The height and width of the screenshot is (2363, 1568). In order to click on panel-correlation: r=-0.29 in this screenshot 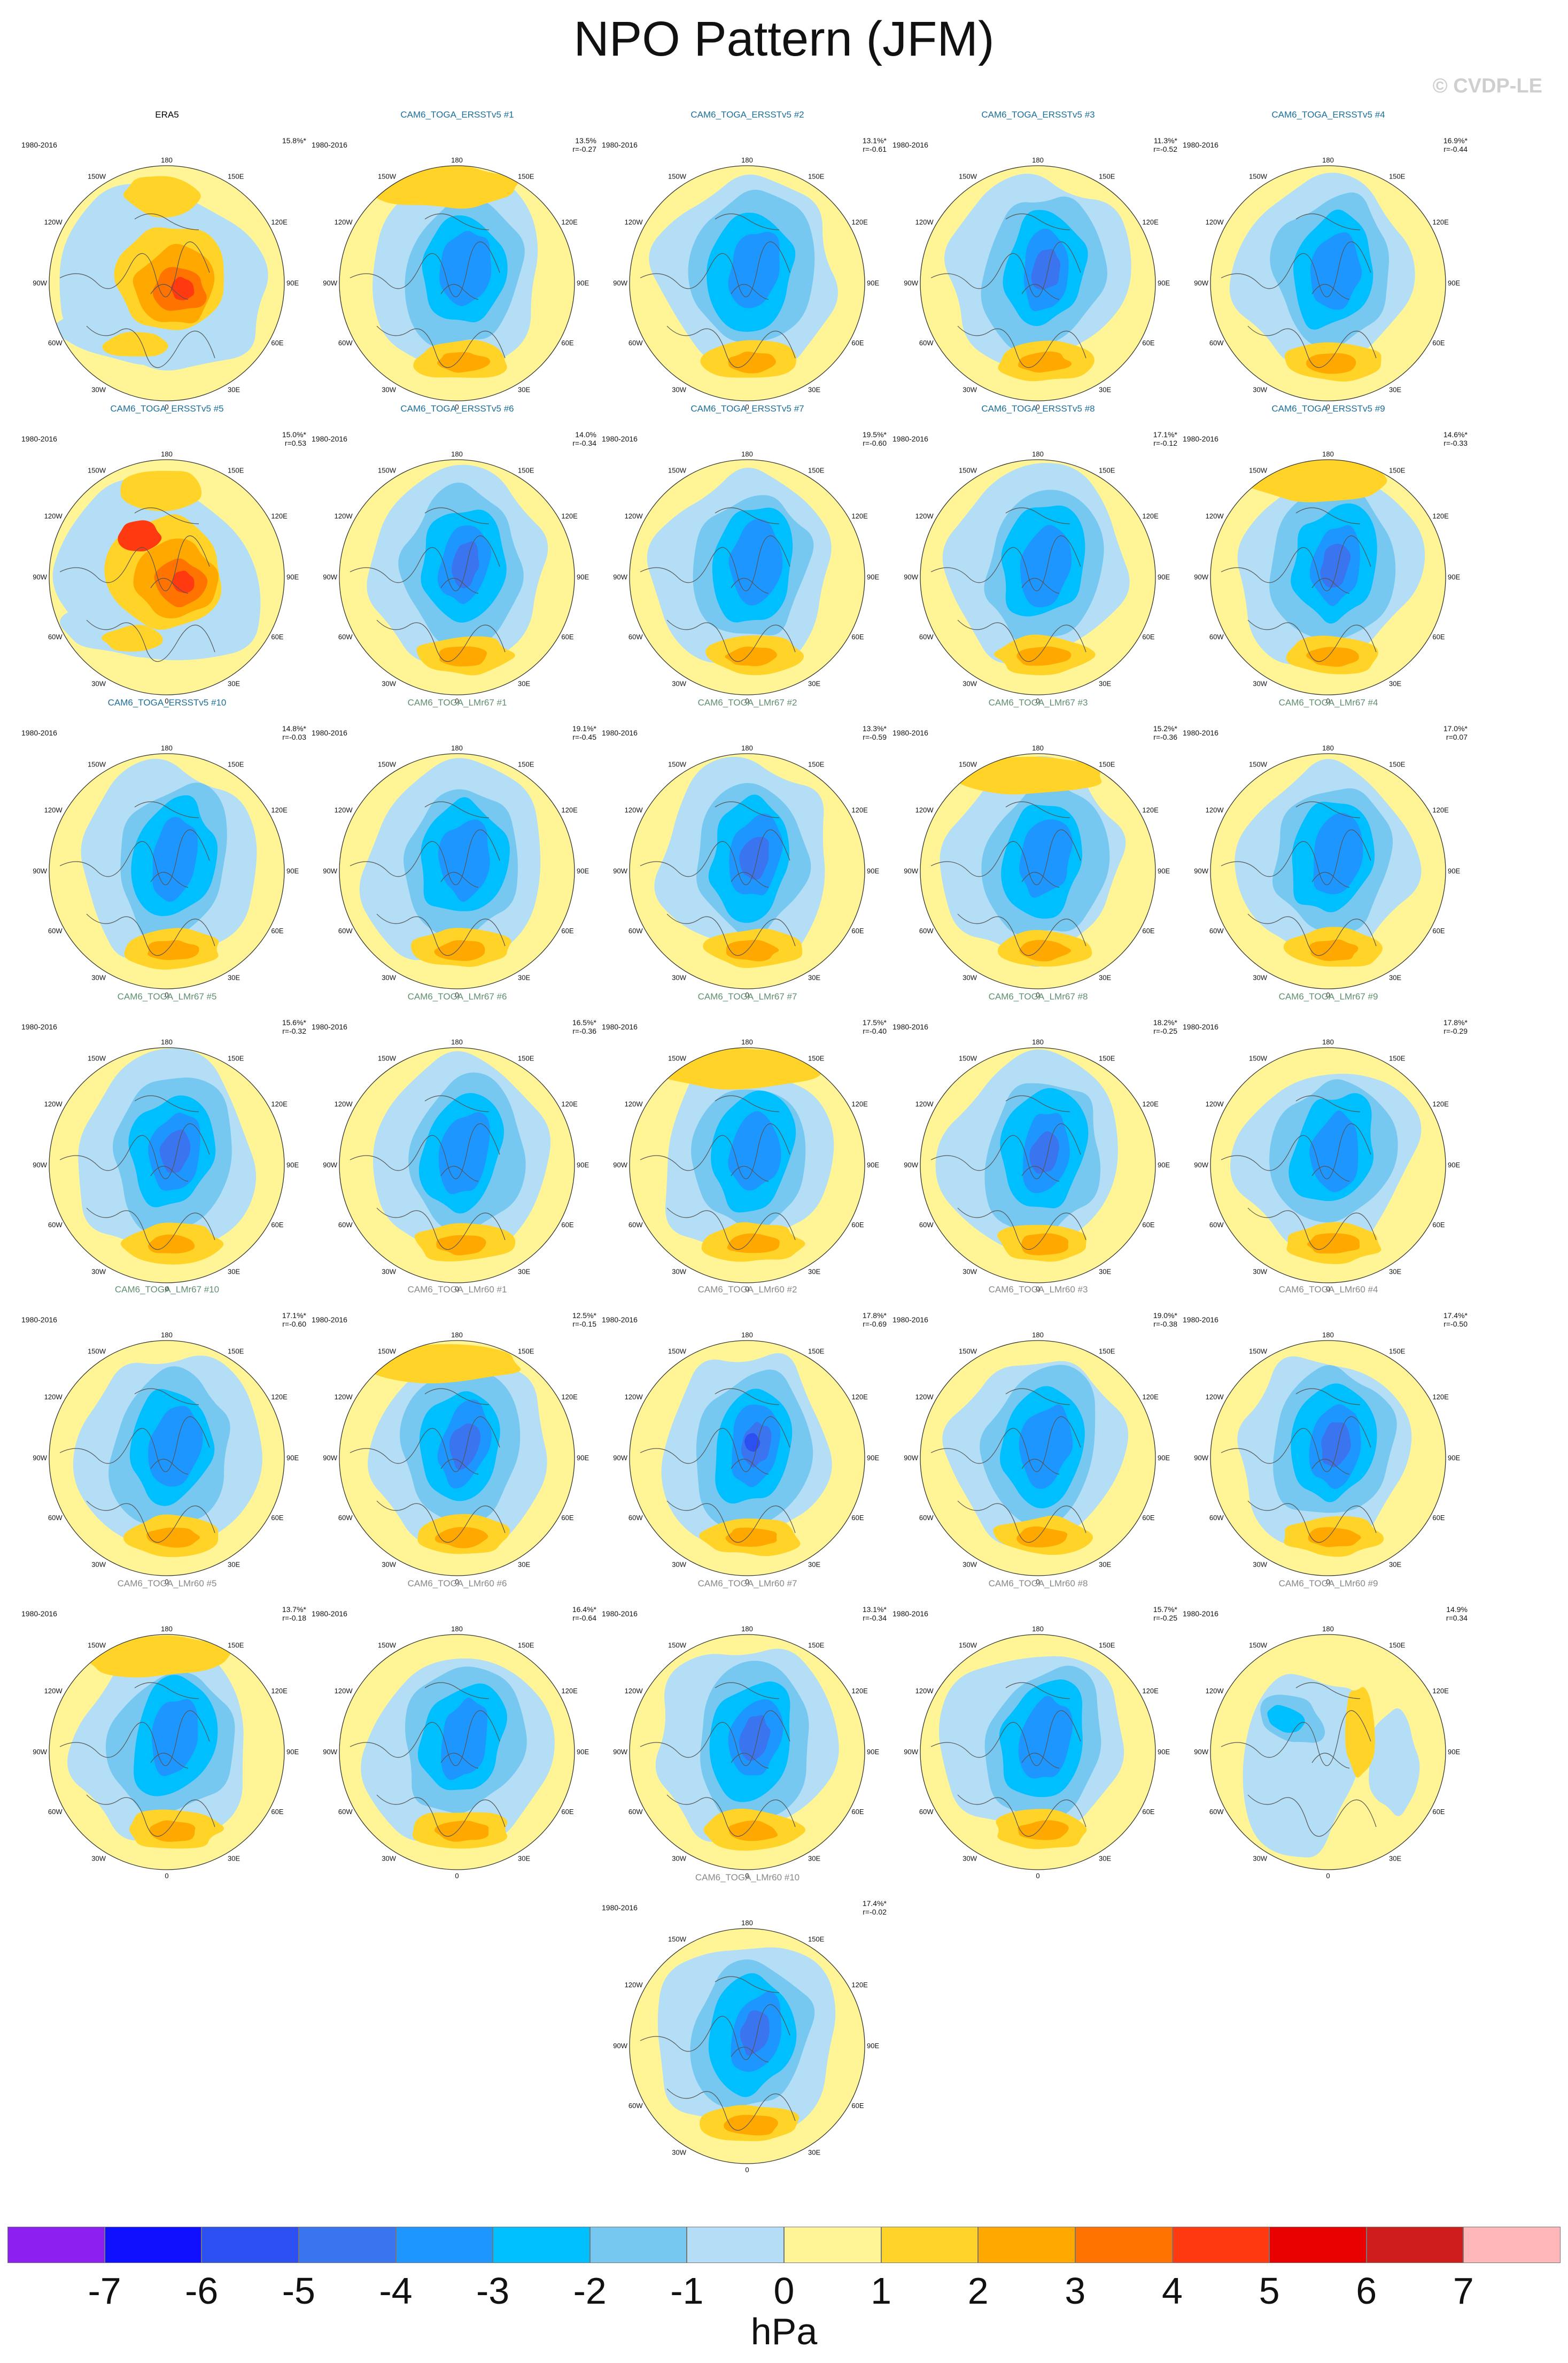, I will do `click(1456, 1031)`.